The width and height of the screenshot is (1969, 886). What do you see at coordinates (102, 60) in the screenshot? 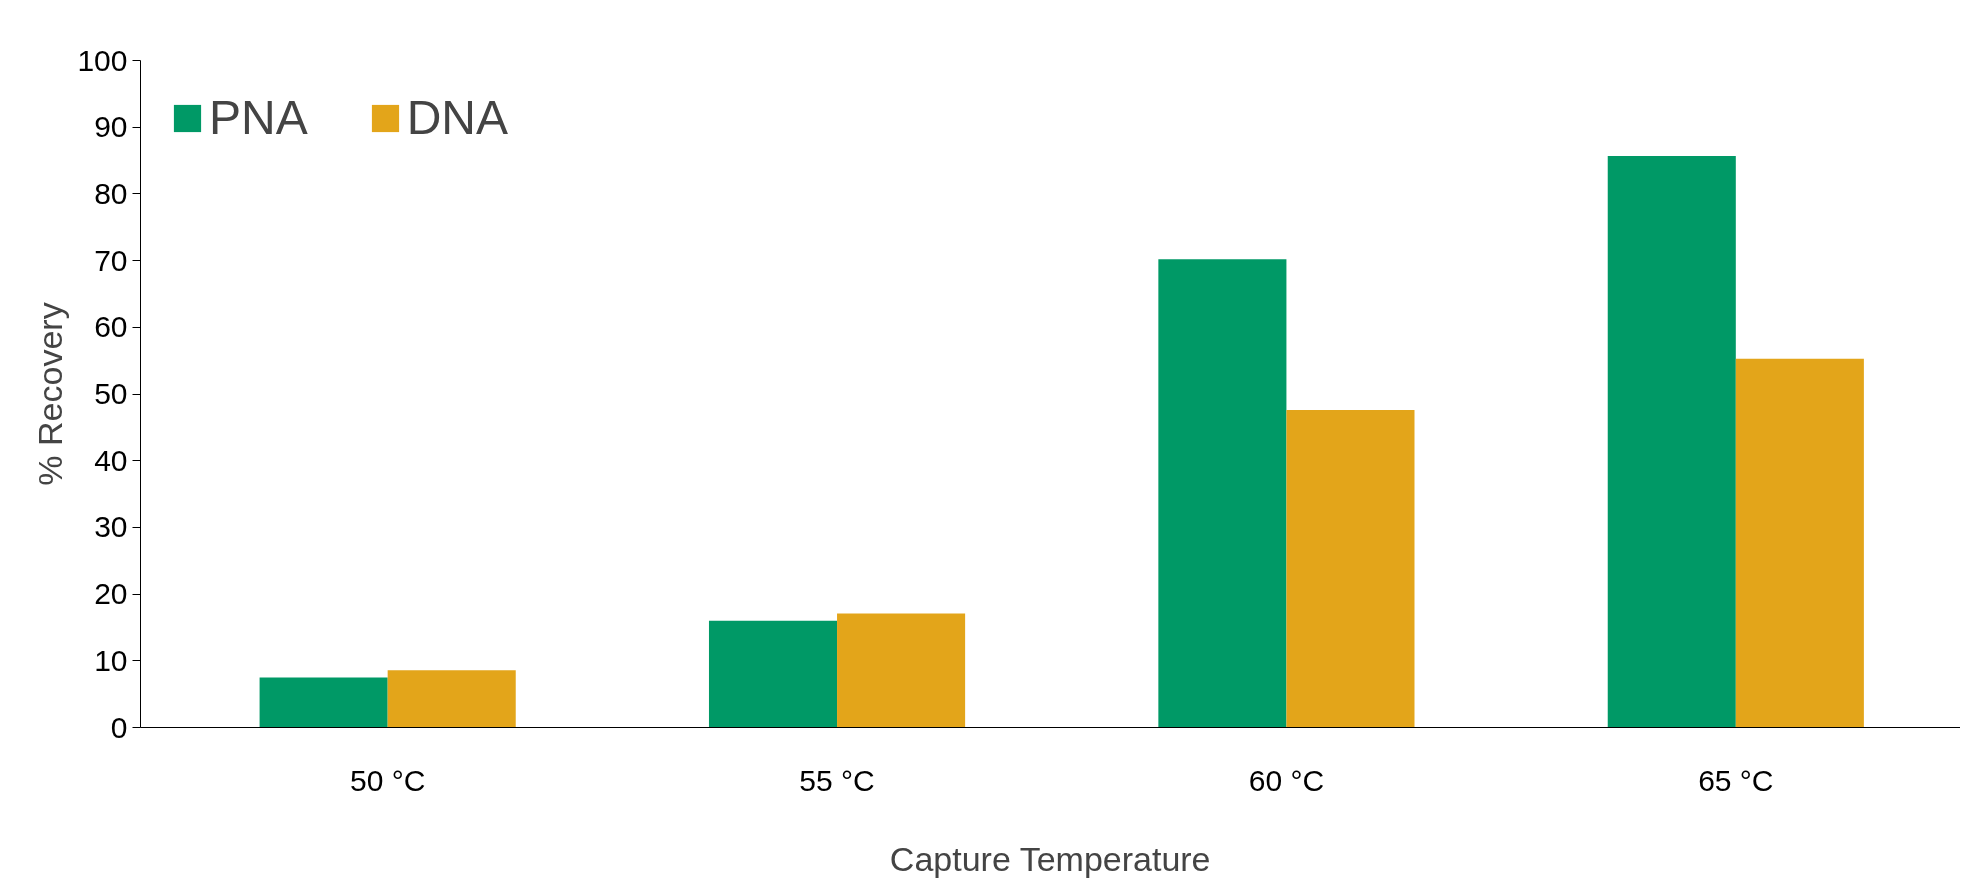
I see `y-tick-label: 100` at bounding box center [102, 60].